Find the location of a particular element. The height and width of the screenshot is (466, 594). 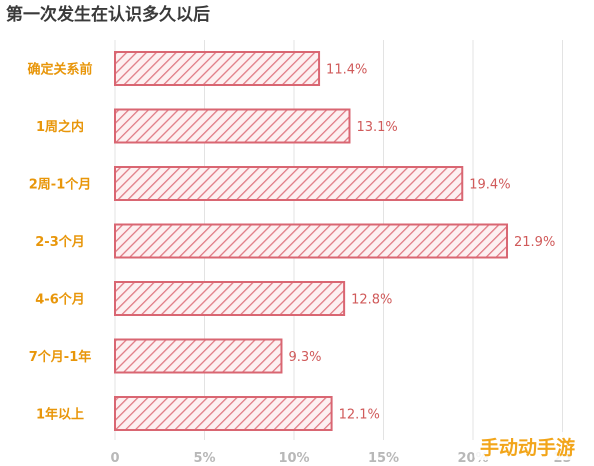

category-label: 2-3个月 is located at coordinates (60, 242).